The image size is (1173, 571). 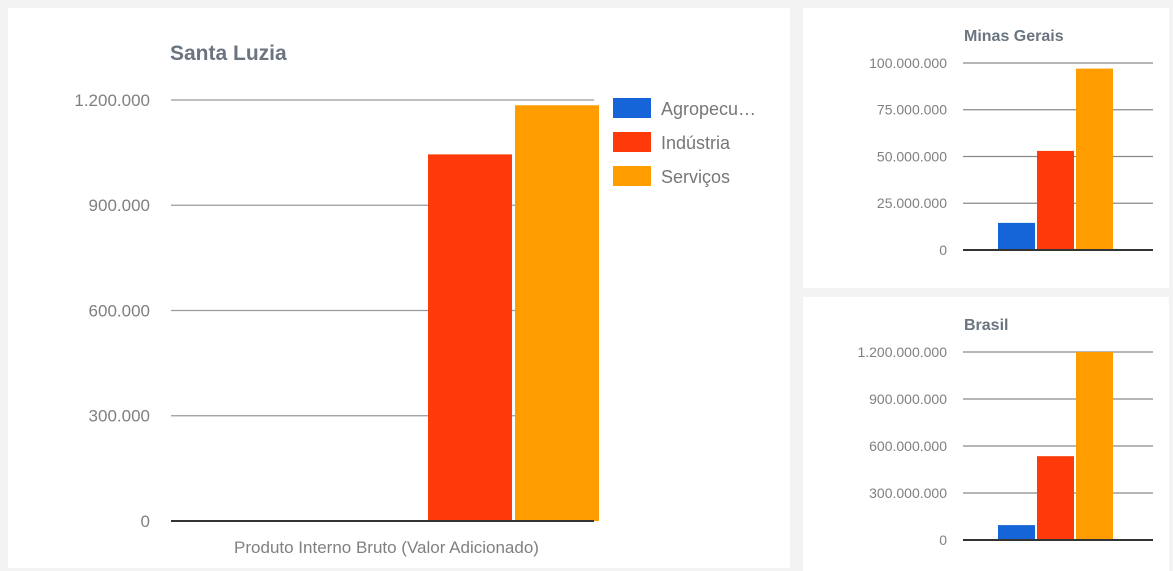 What do you see at coordinates (908, 63) in the screenshot?
I see `y-tick-label: 100.000.000` at bounding box center [908, 63].